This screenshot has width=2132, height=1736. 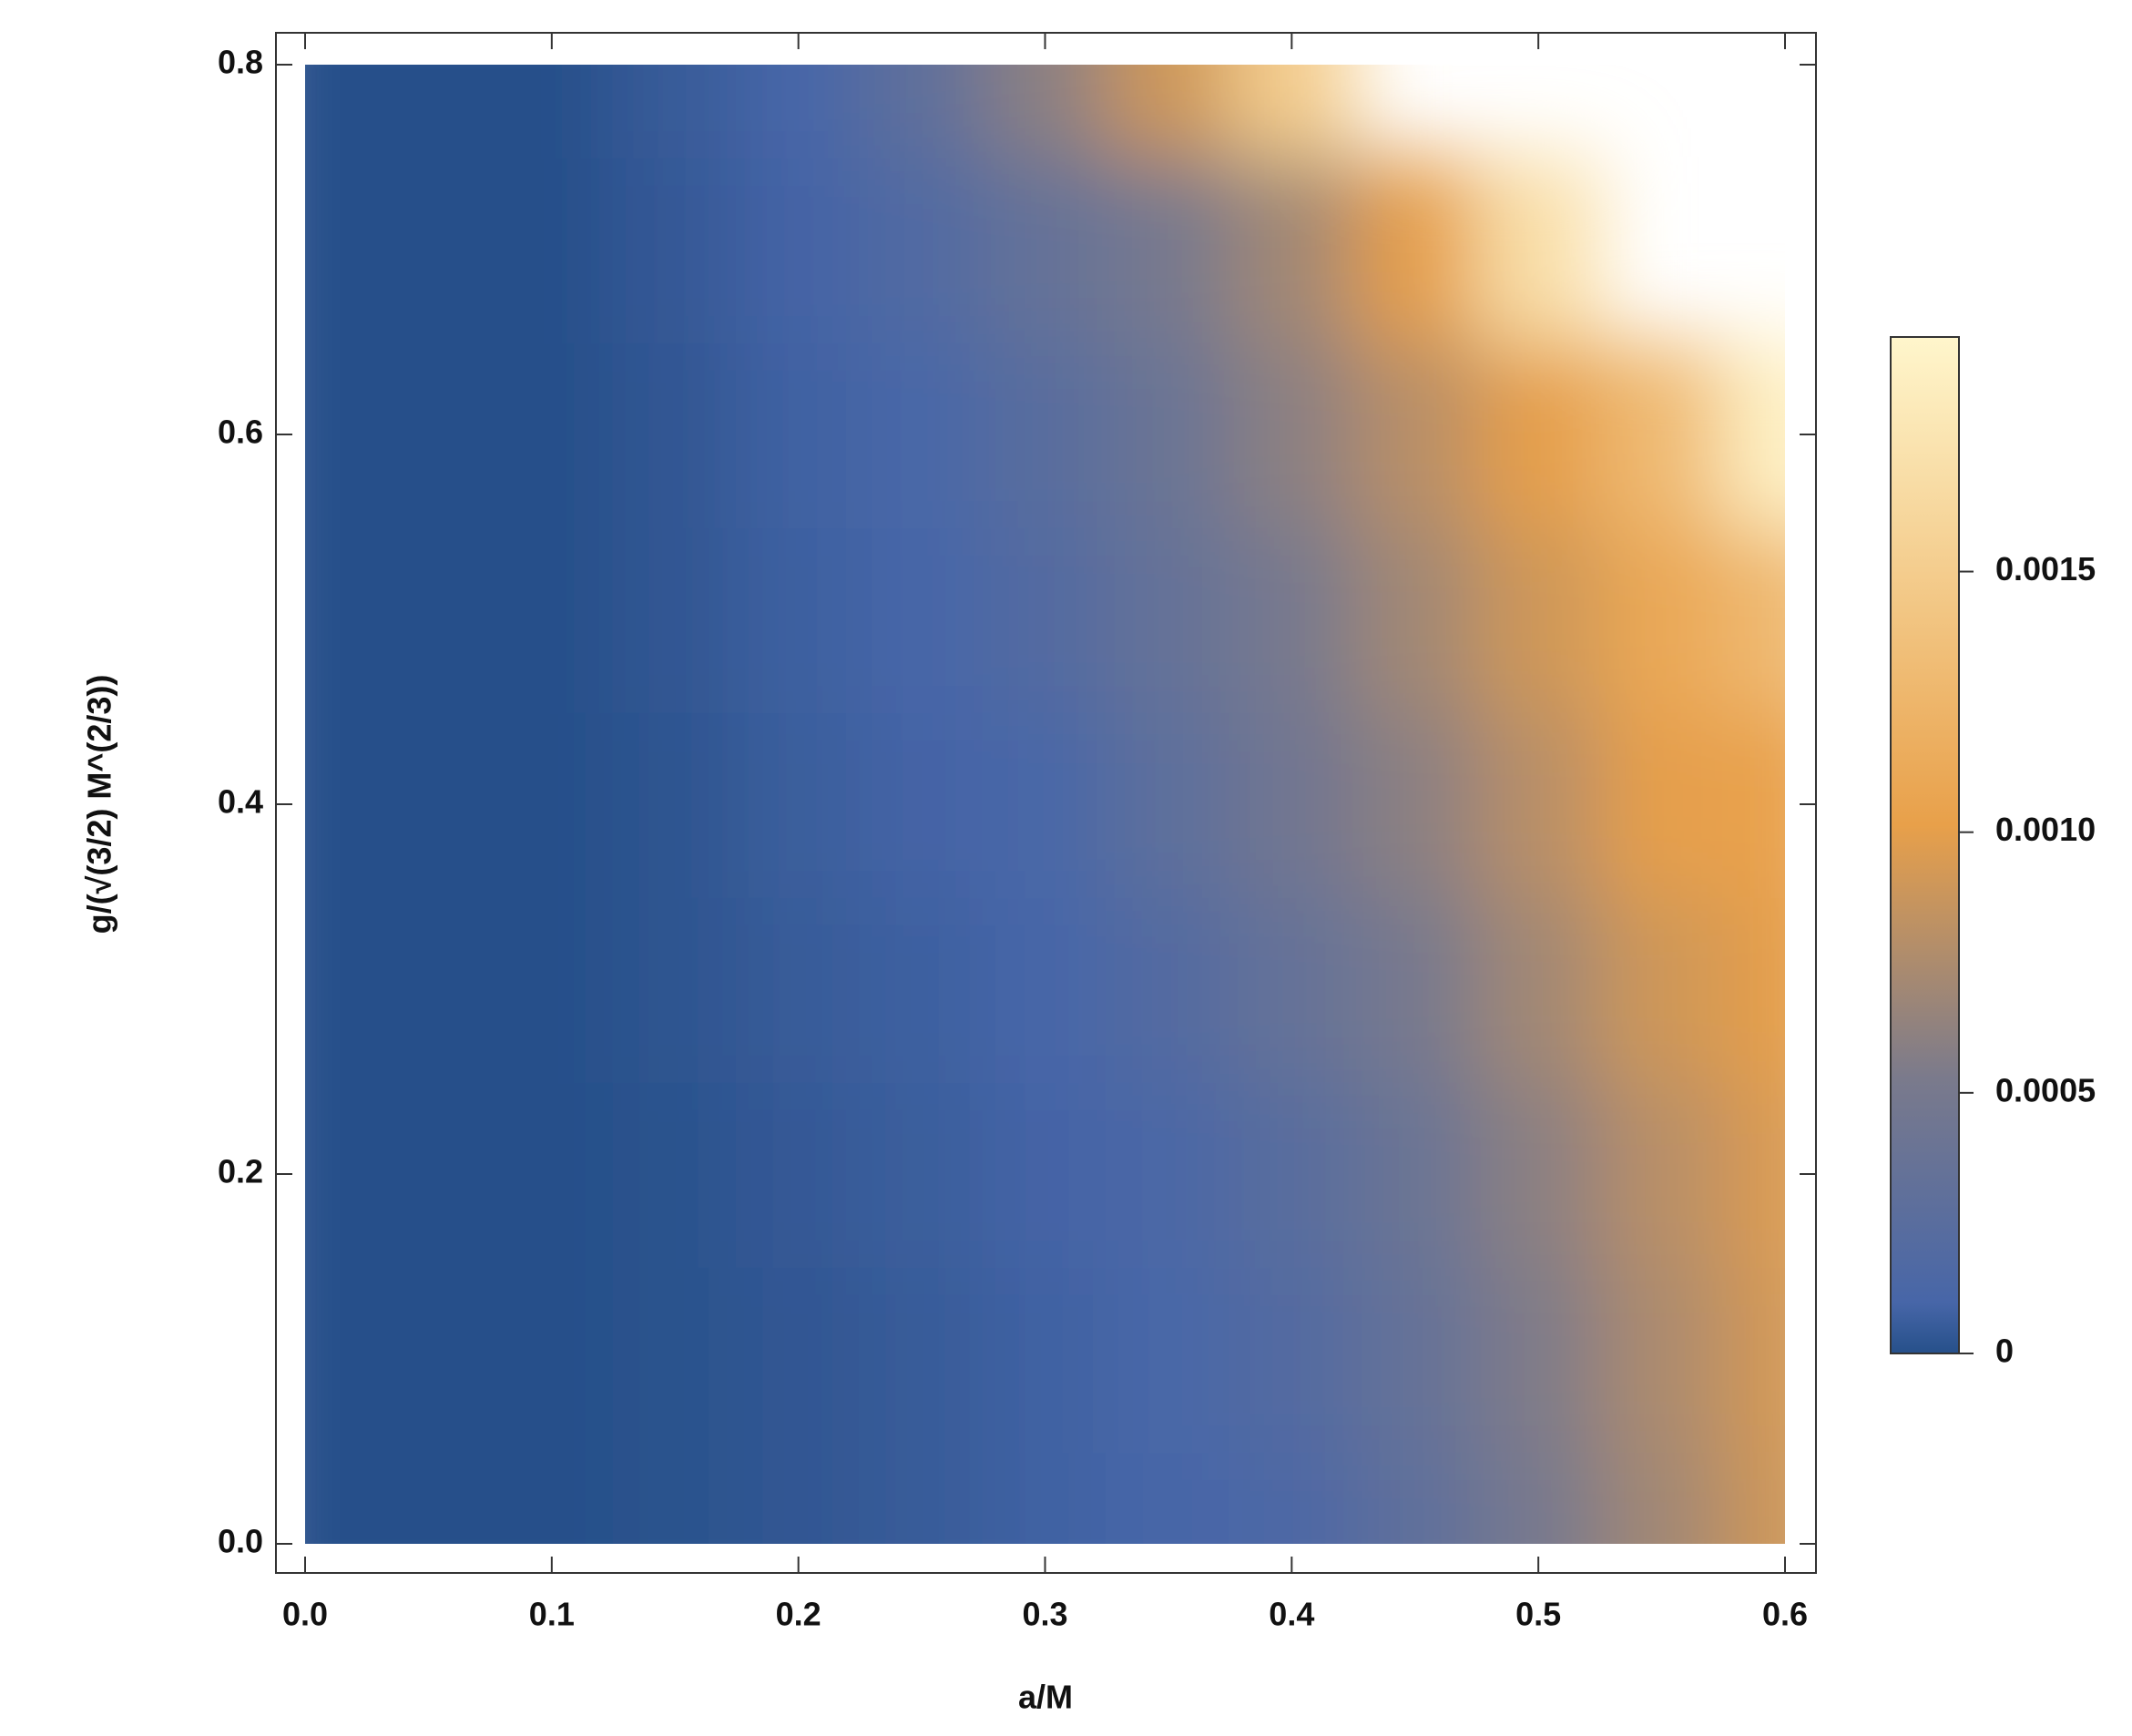 What do you see at coordinates (240, 1171) in the screenshot?
I see `y-tick-label: 0.2` at bounding box center [240, 1171].